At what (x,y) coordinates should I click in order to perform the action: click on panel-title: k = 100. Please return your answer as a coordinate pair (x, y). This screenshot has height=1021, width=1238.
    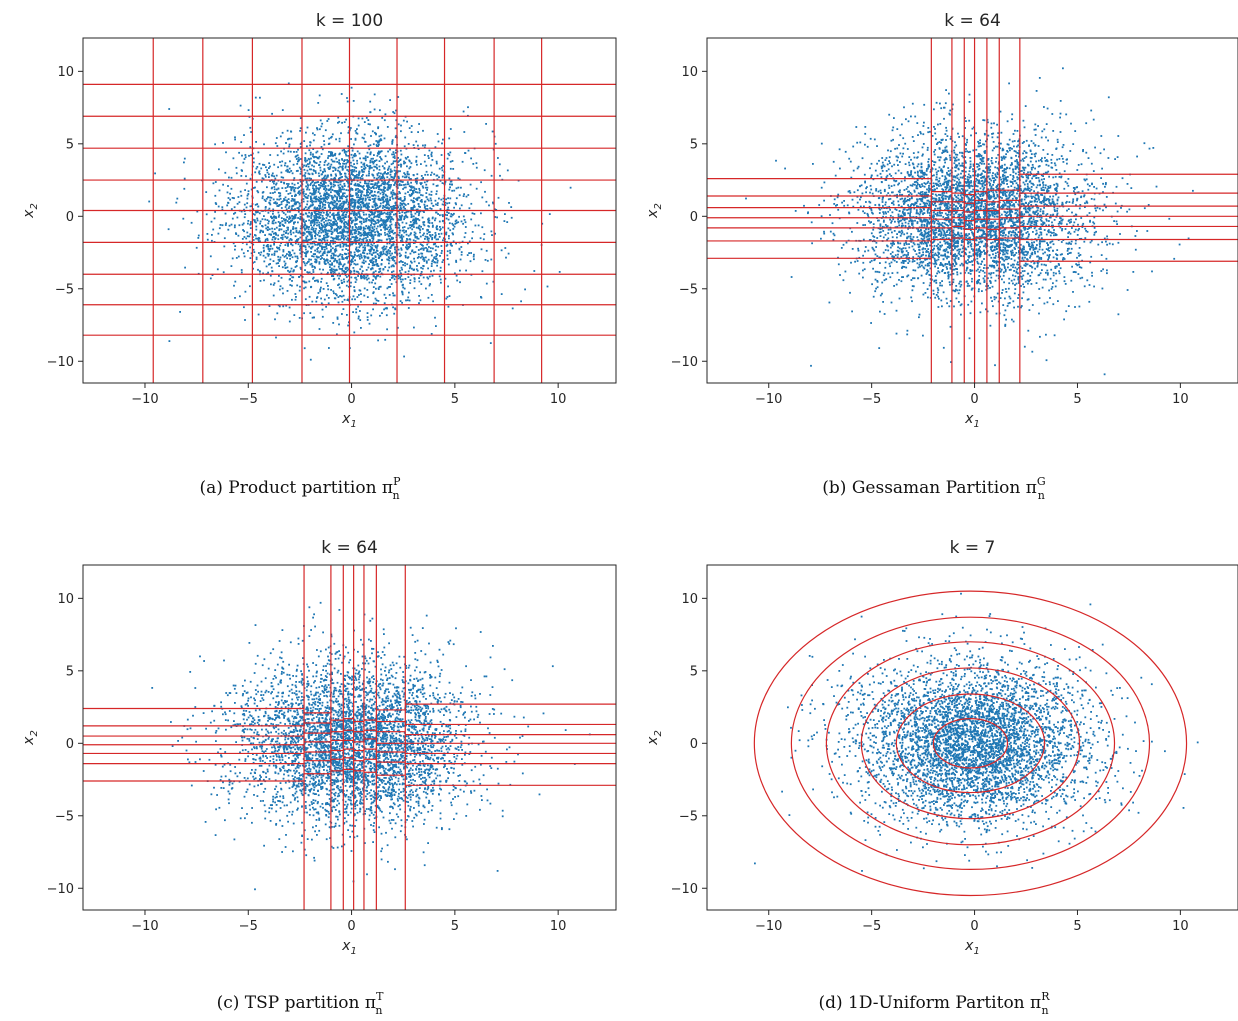
    Looking at the image, I should click on (349, 21).